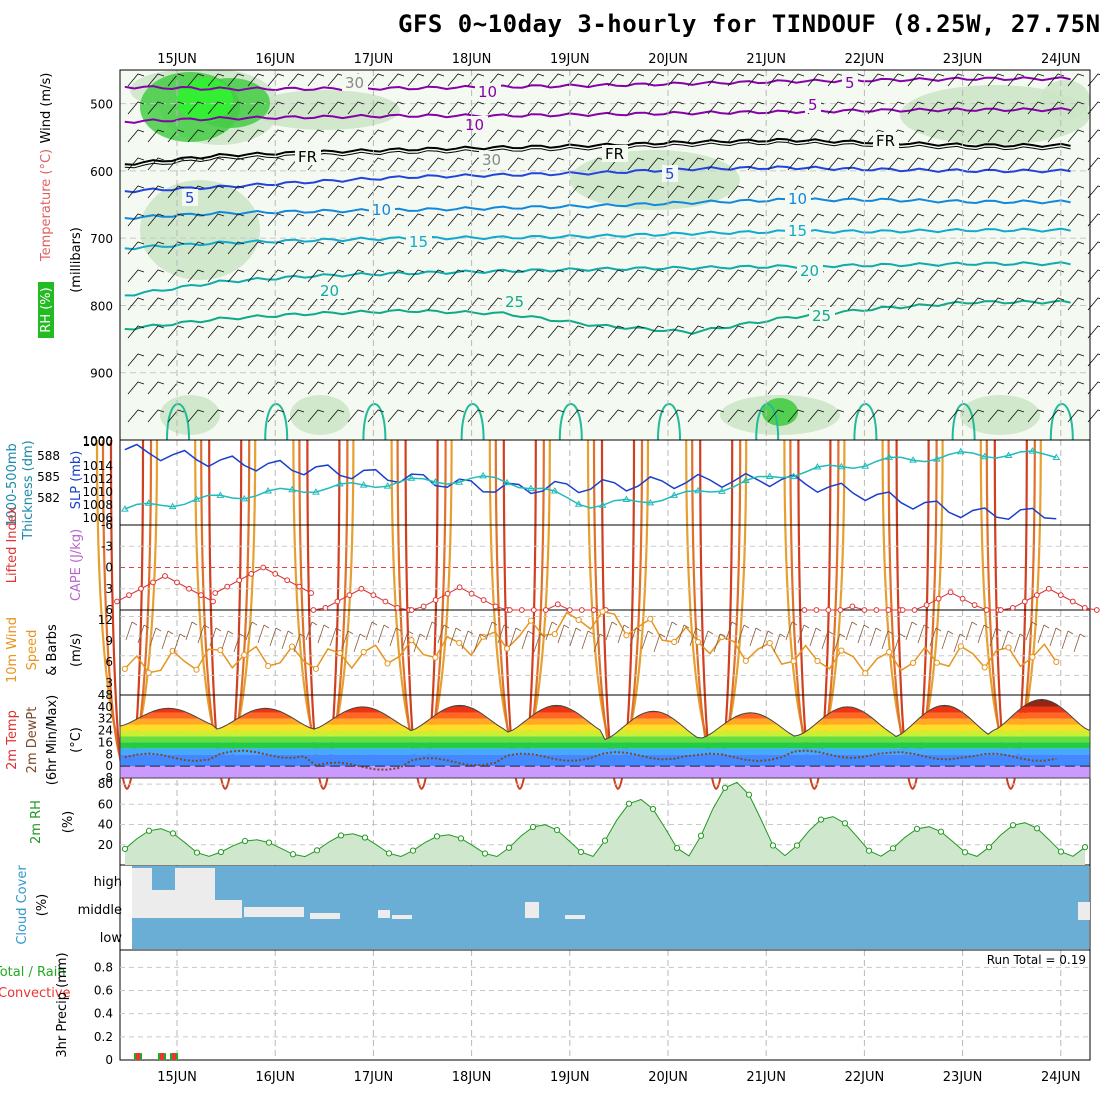 The image size is (1100, 1100). Describe the element at coordinates (605, 1005) in the screenshot. I see `panel-frame` at that location.